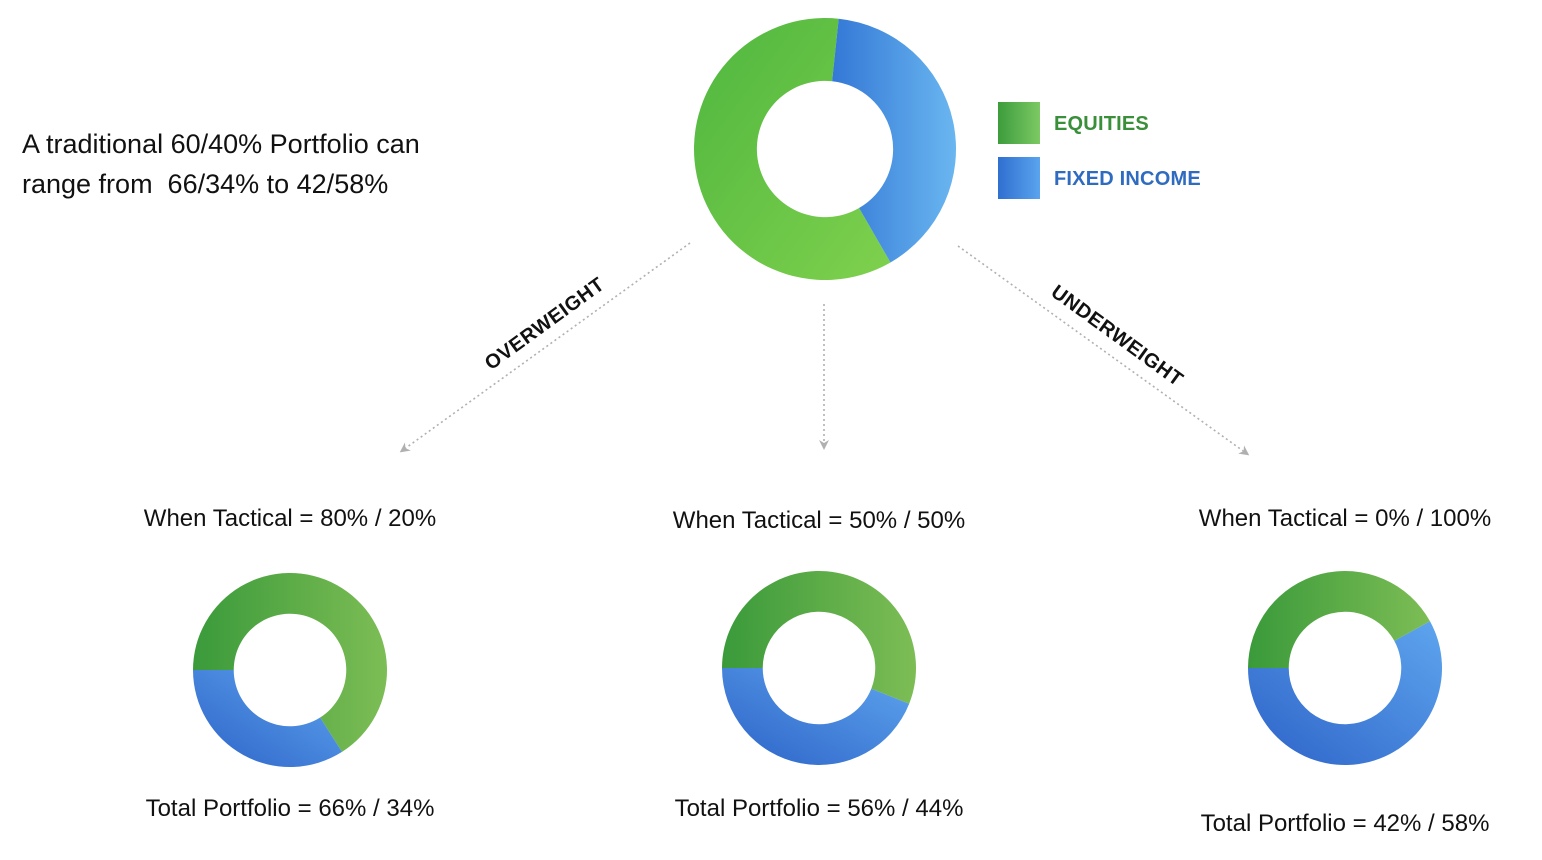 This screenshot has width=1542, height=860. What do you see at coordinates (1345, 823) in the screenshot?
I see `total-caption-underweight: Total Portfolio = 42% / 58%` at bounding box center [1345, 823].